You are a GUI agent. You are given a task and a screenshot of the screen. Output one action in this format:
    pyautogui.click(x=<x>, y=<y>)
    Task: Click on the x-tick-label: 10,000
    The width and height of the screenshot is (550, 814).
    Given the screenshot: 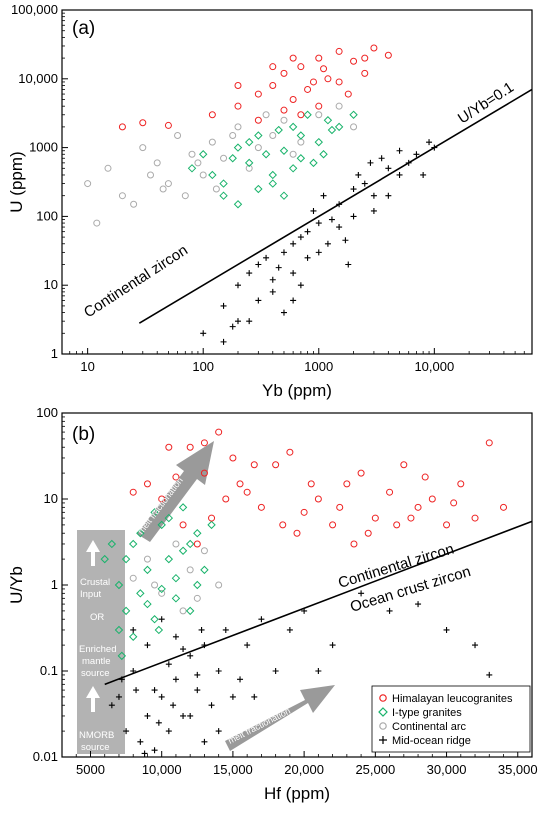 What is the action you would take?
    pyautogui.click(x=434, y=366)
    